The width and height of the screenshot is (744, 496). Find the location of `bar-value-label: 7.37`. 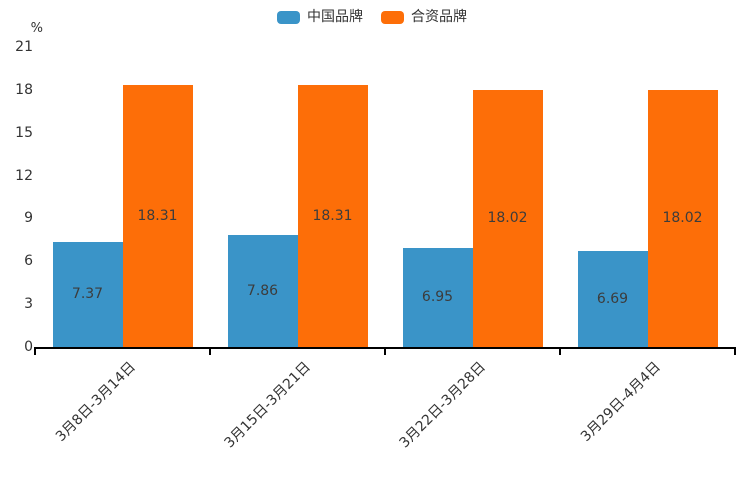

bar-value-label: 7.37 is located at coordinates (87, 294).